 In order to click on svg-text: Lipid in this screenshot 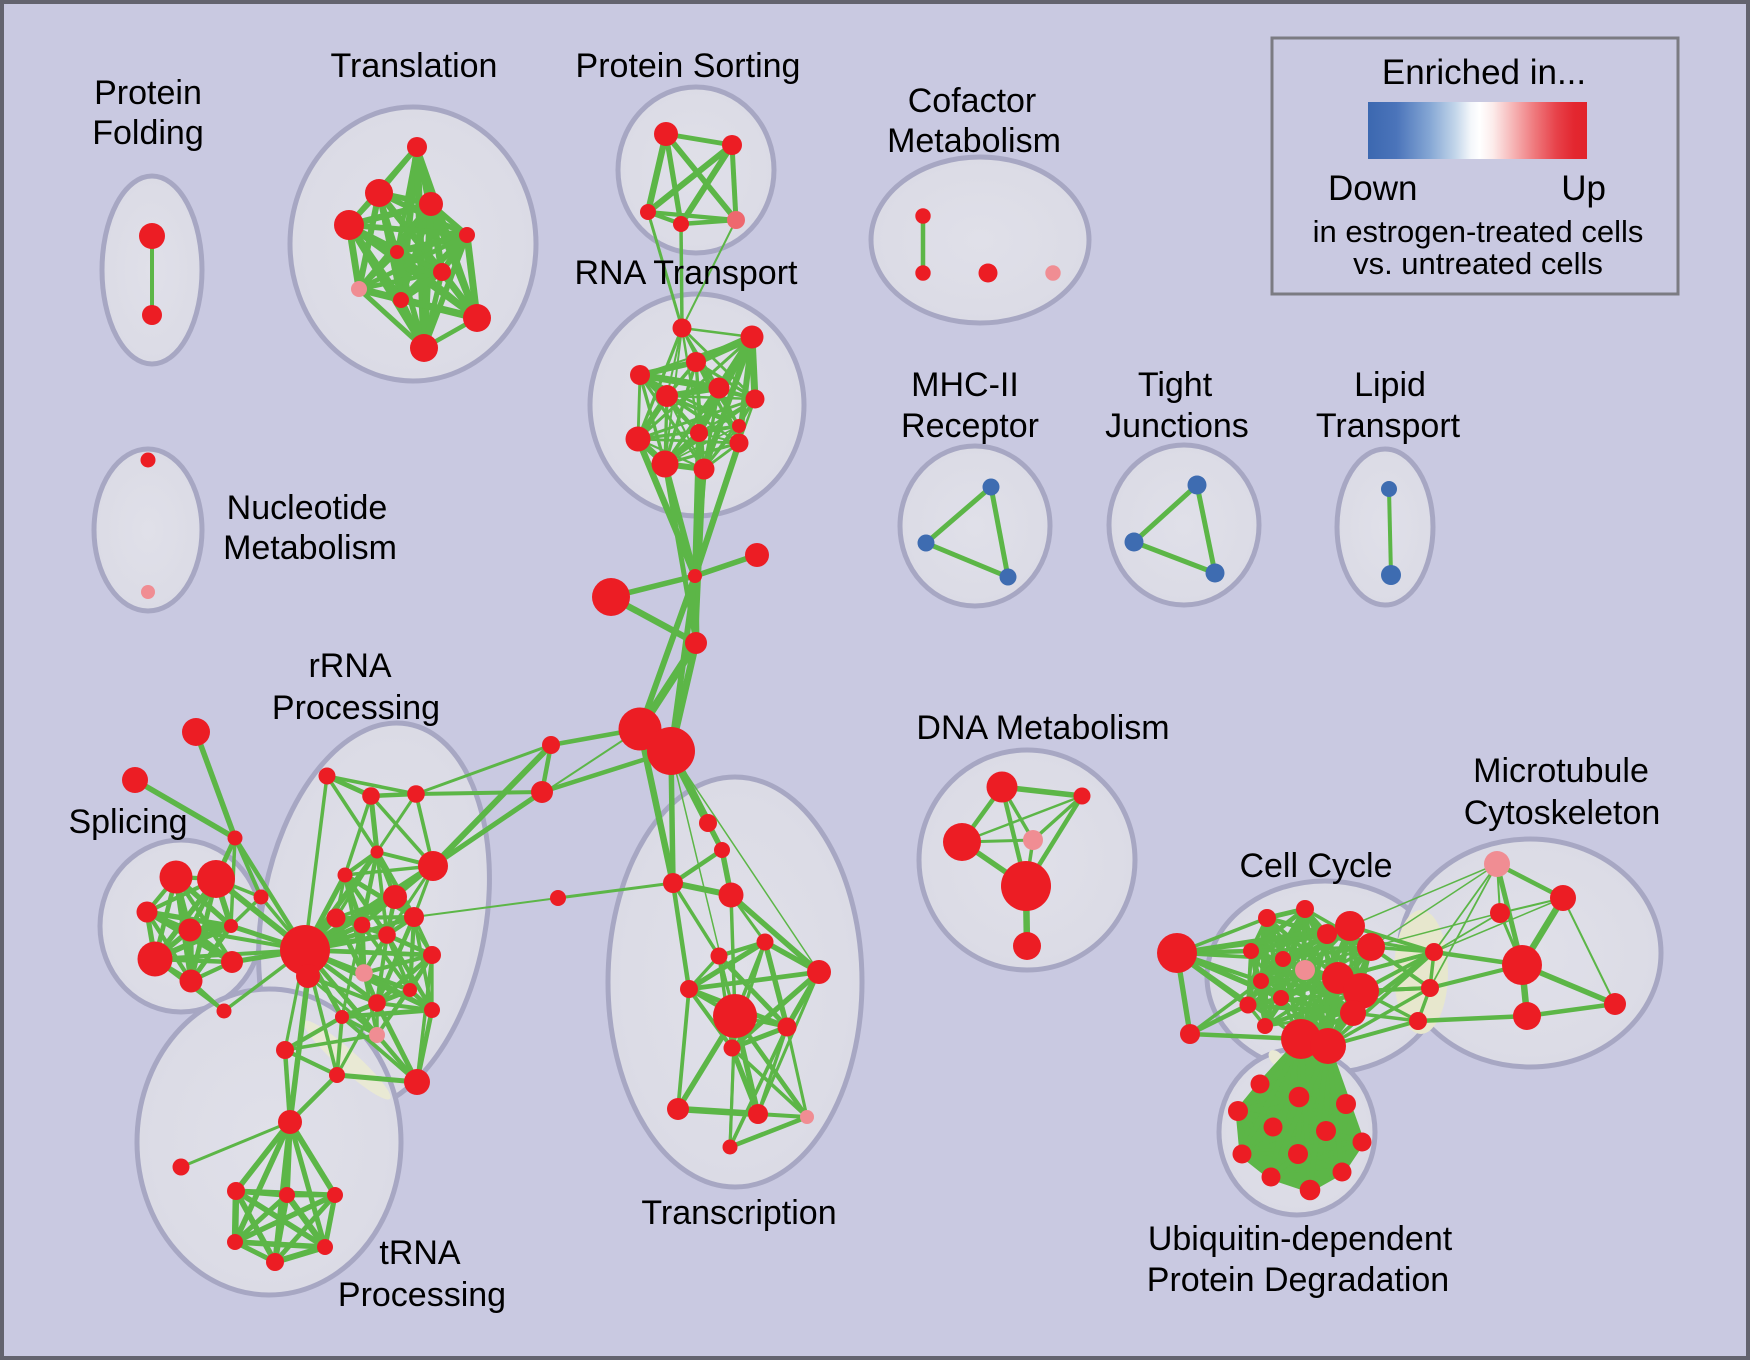, I will do `click(1390, 385)`.